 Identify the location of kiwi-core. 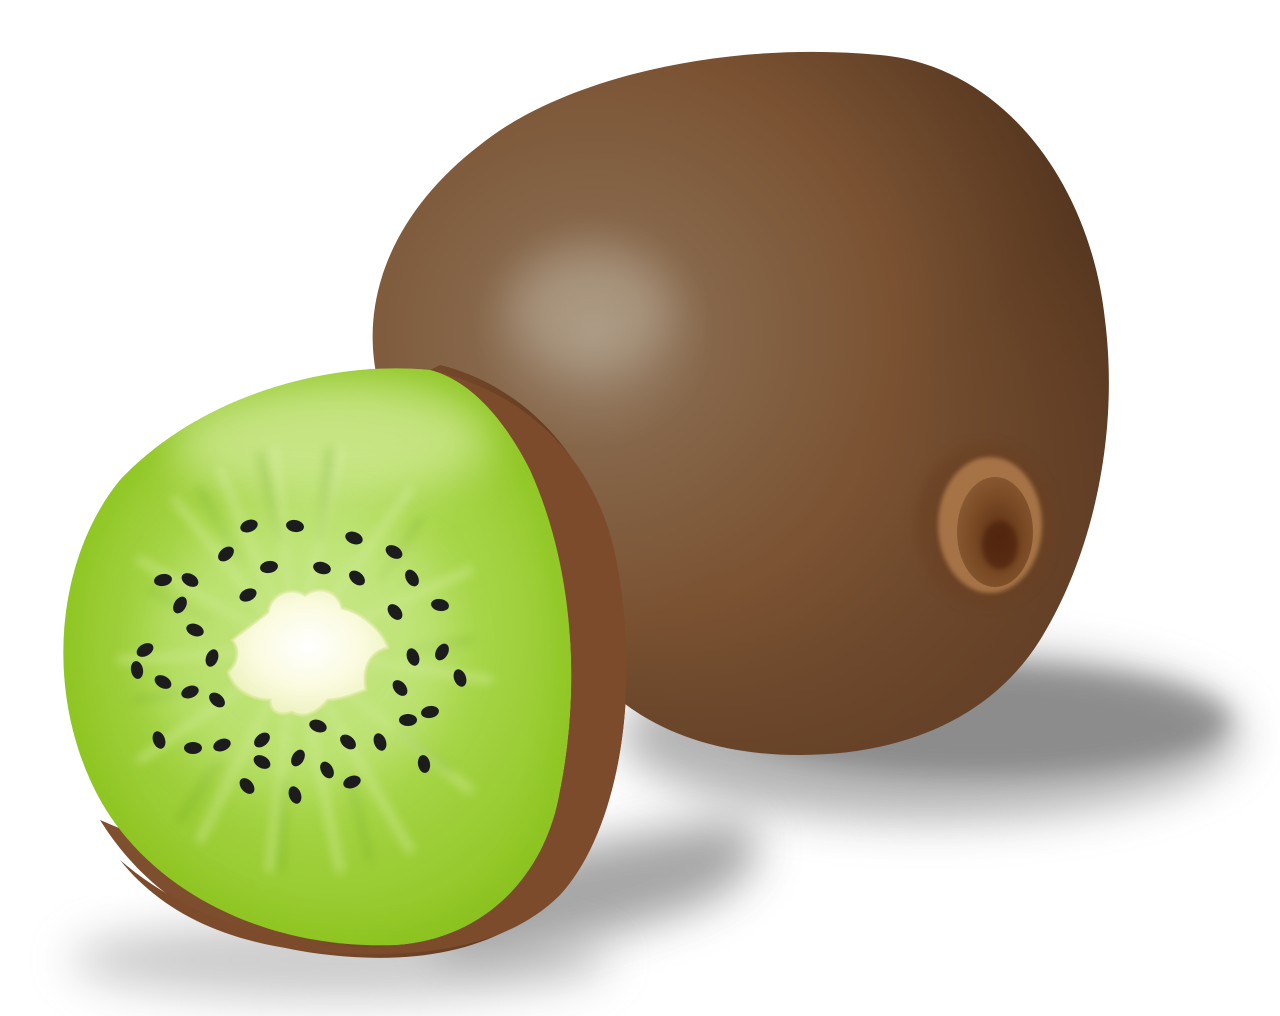
(308, 652).